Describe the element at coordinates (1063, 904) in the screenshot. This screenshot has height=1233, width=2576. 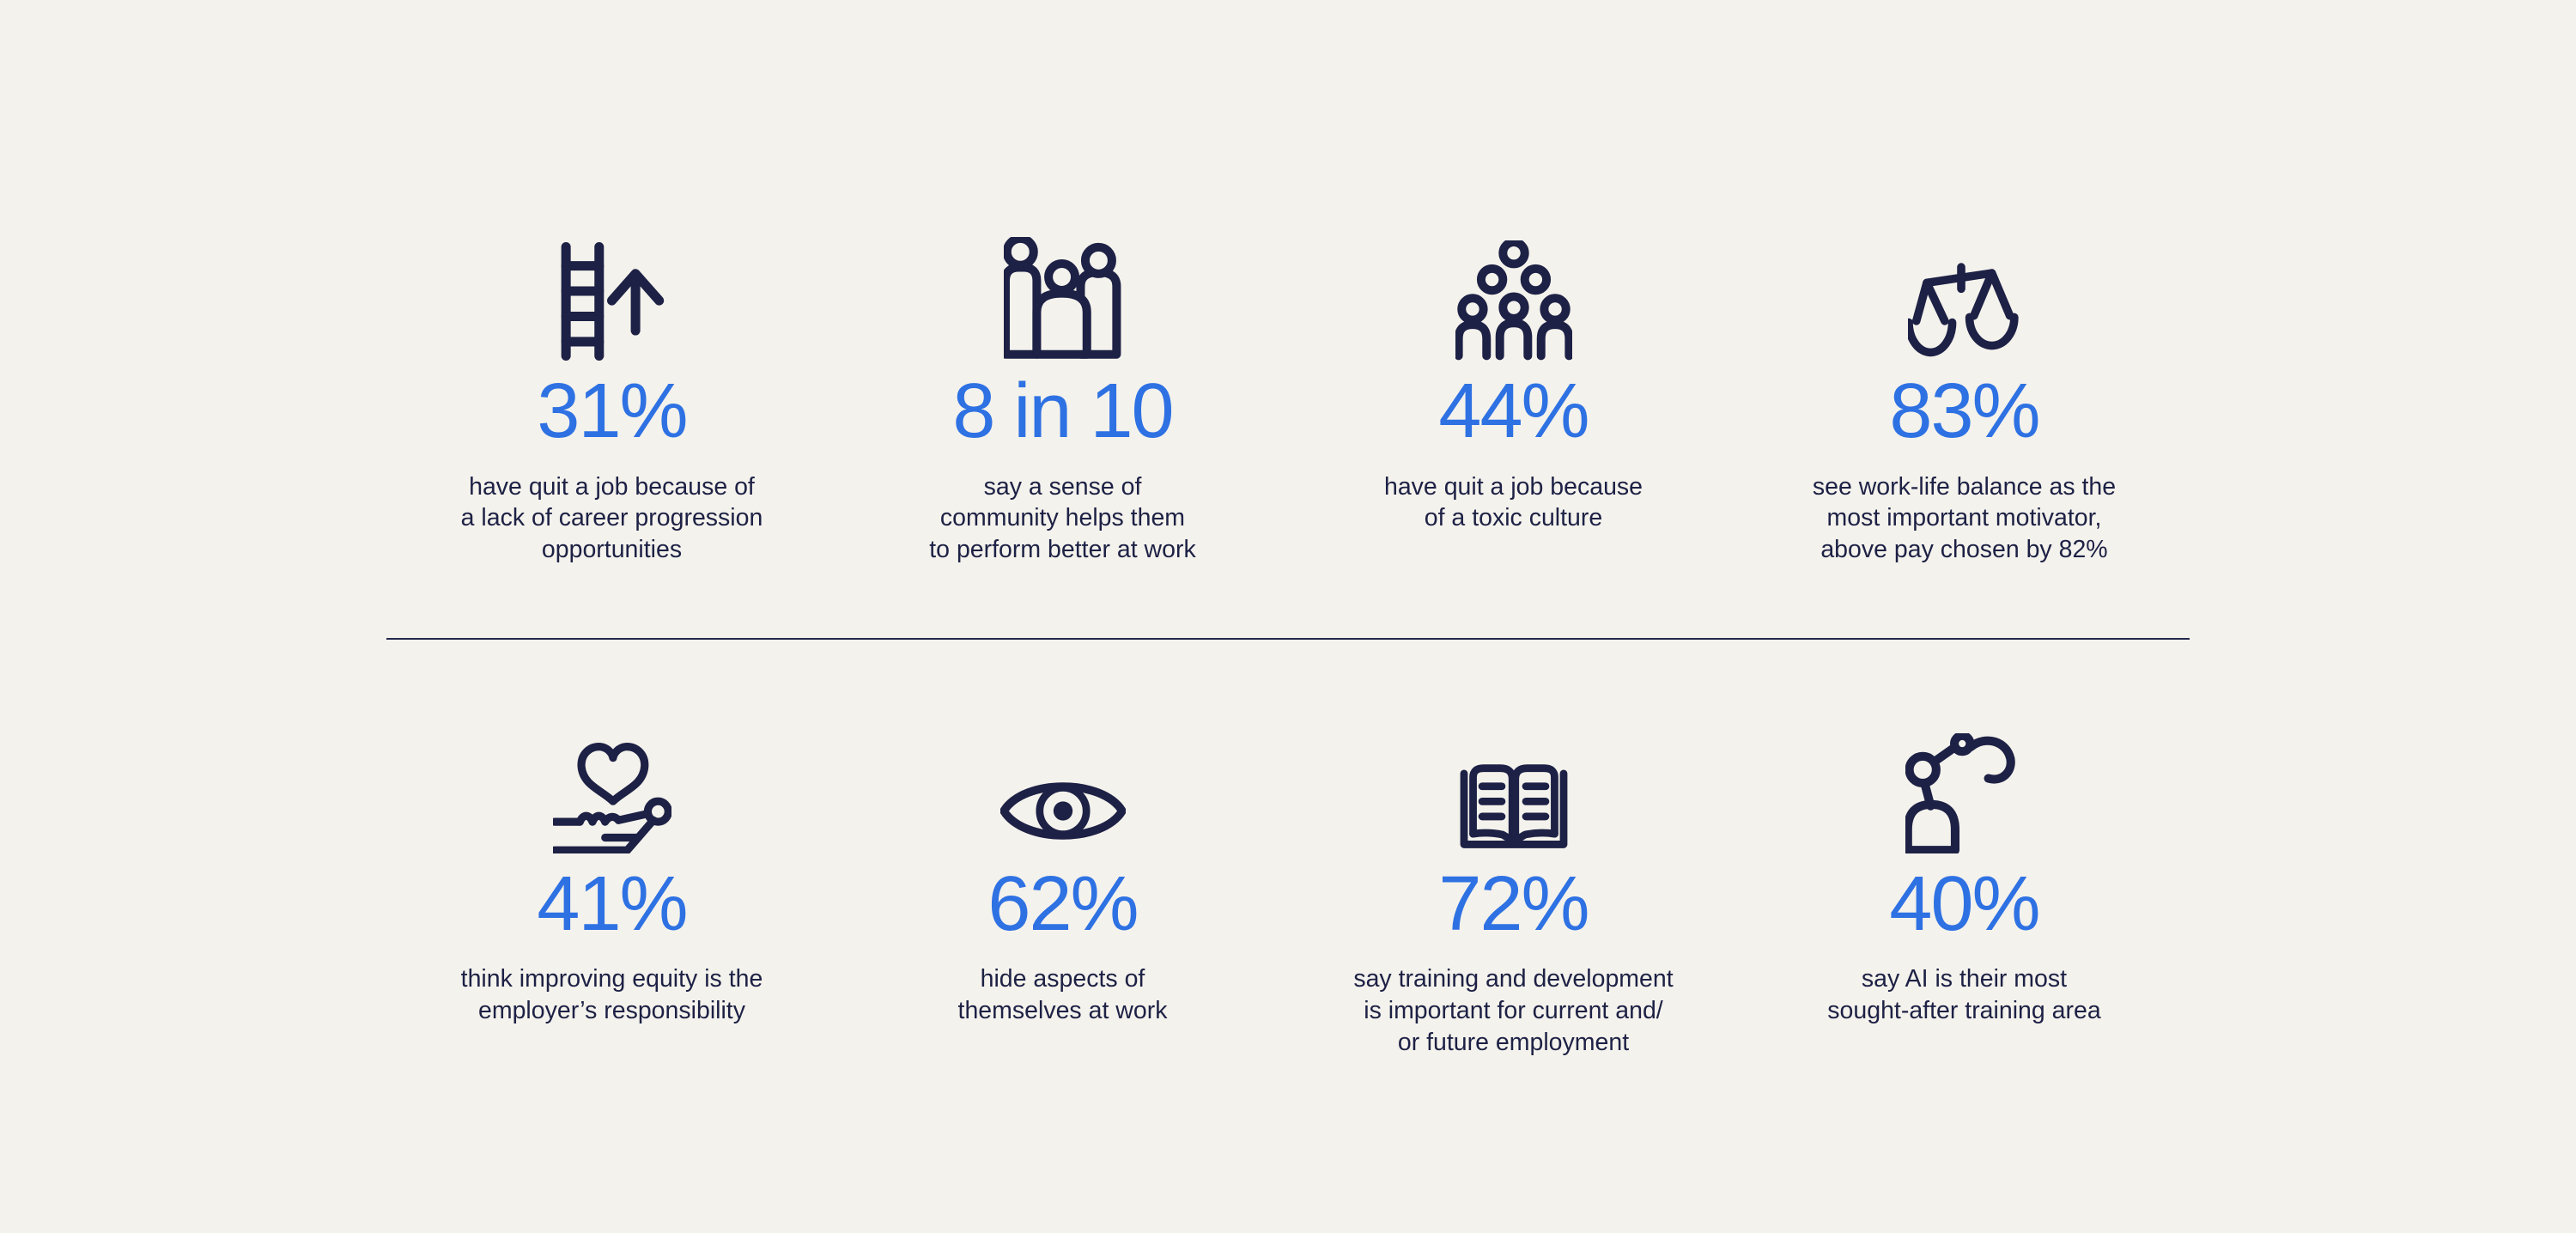
I see `stat-value: 62%` at that location.